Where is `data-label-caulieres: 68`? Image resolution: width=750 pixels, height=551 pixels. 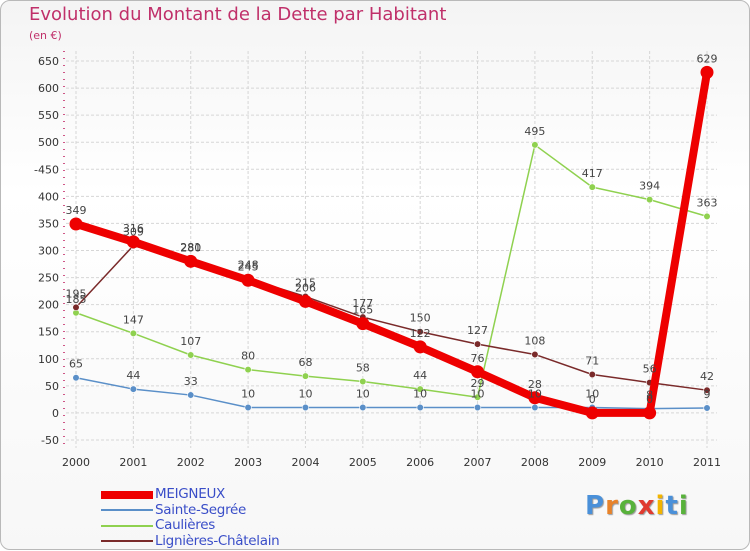 data-label-caulieres: 68 is located at coordinates (305, 362).